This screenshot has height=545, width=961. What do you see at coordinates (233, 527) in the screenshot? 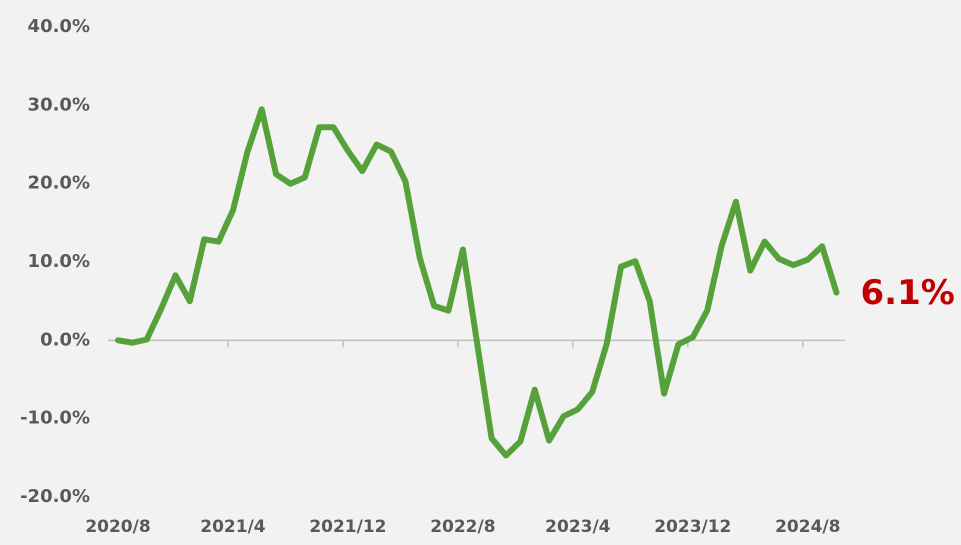
I see `x-tick-label: 2021/4` at bounding box center [233, 527].